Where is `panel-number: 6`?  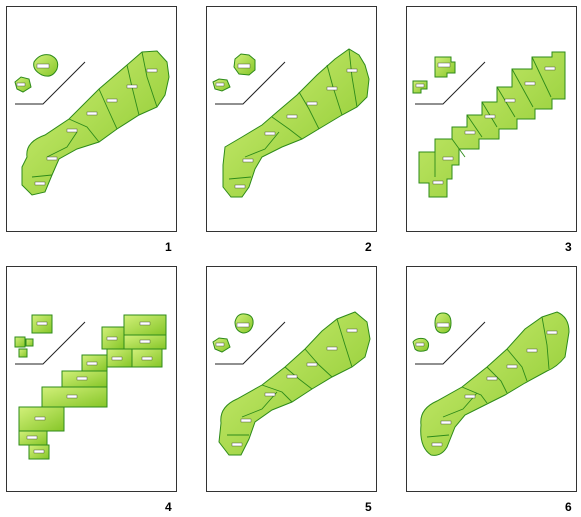
panel-number: 6 is located at coordinates (568, 507).